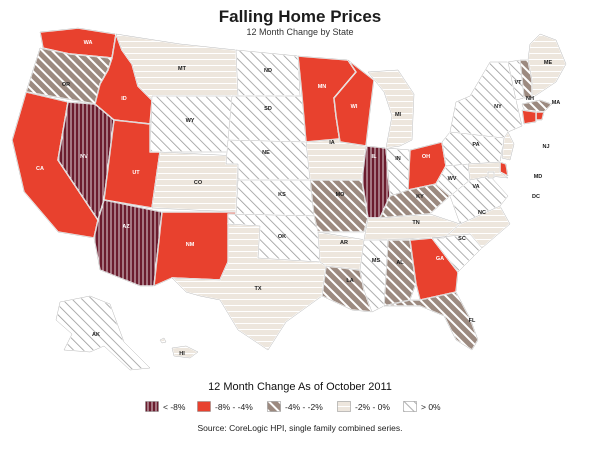  I want to click on state-label-ar: AR, so click(344, 243).